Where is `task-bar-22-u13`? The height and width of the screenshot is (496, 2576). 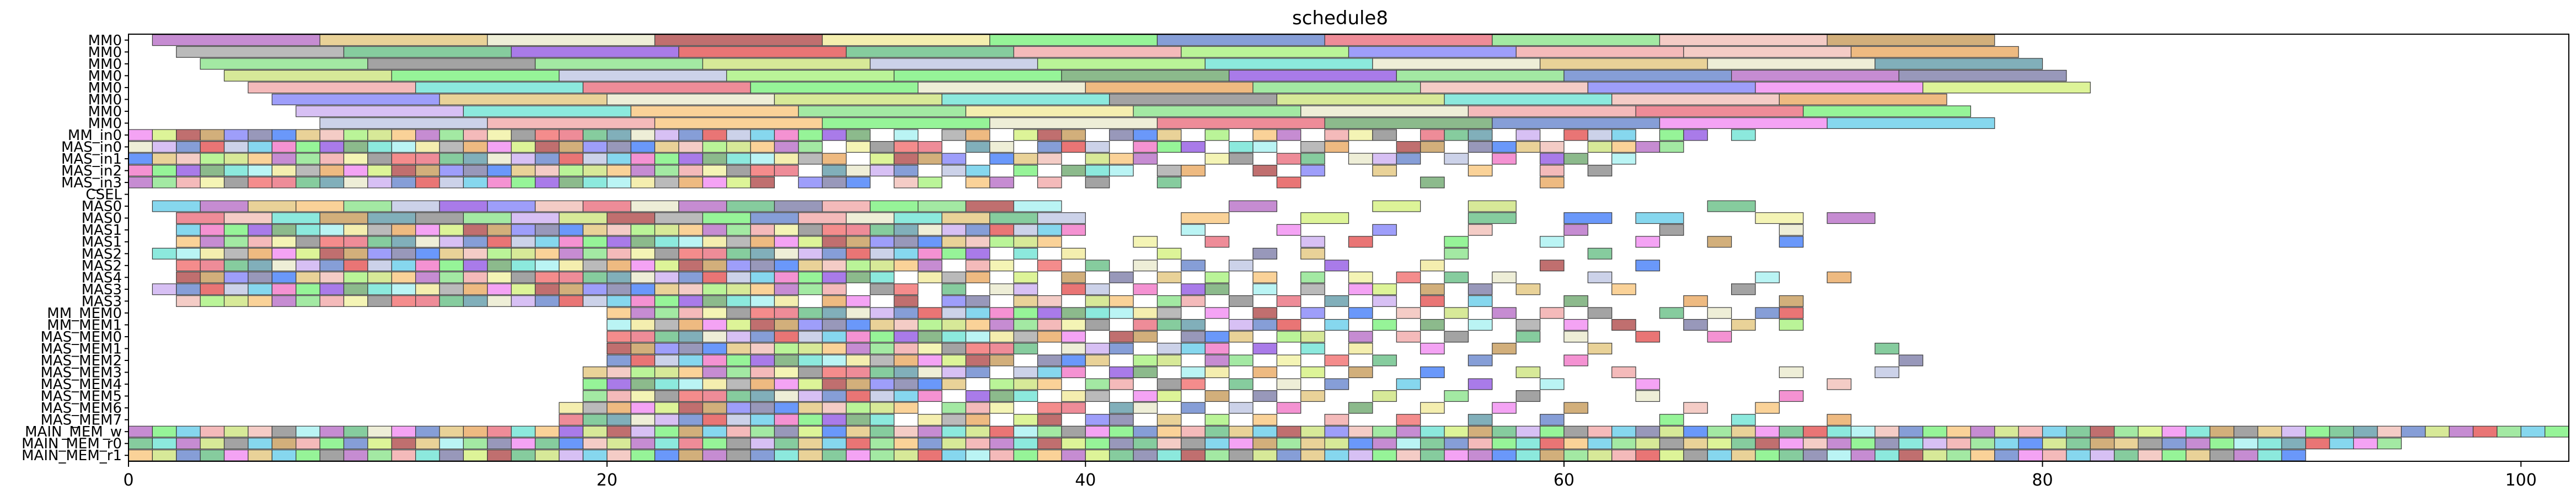
task-bar-22-u13 is located at coordinates (499, 301).